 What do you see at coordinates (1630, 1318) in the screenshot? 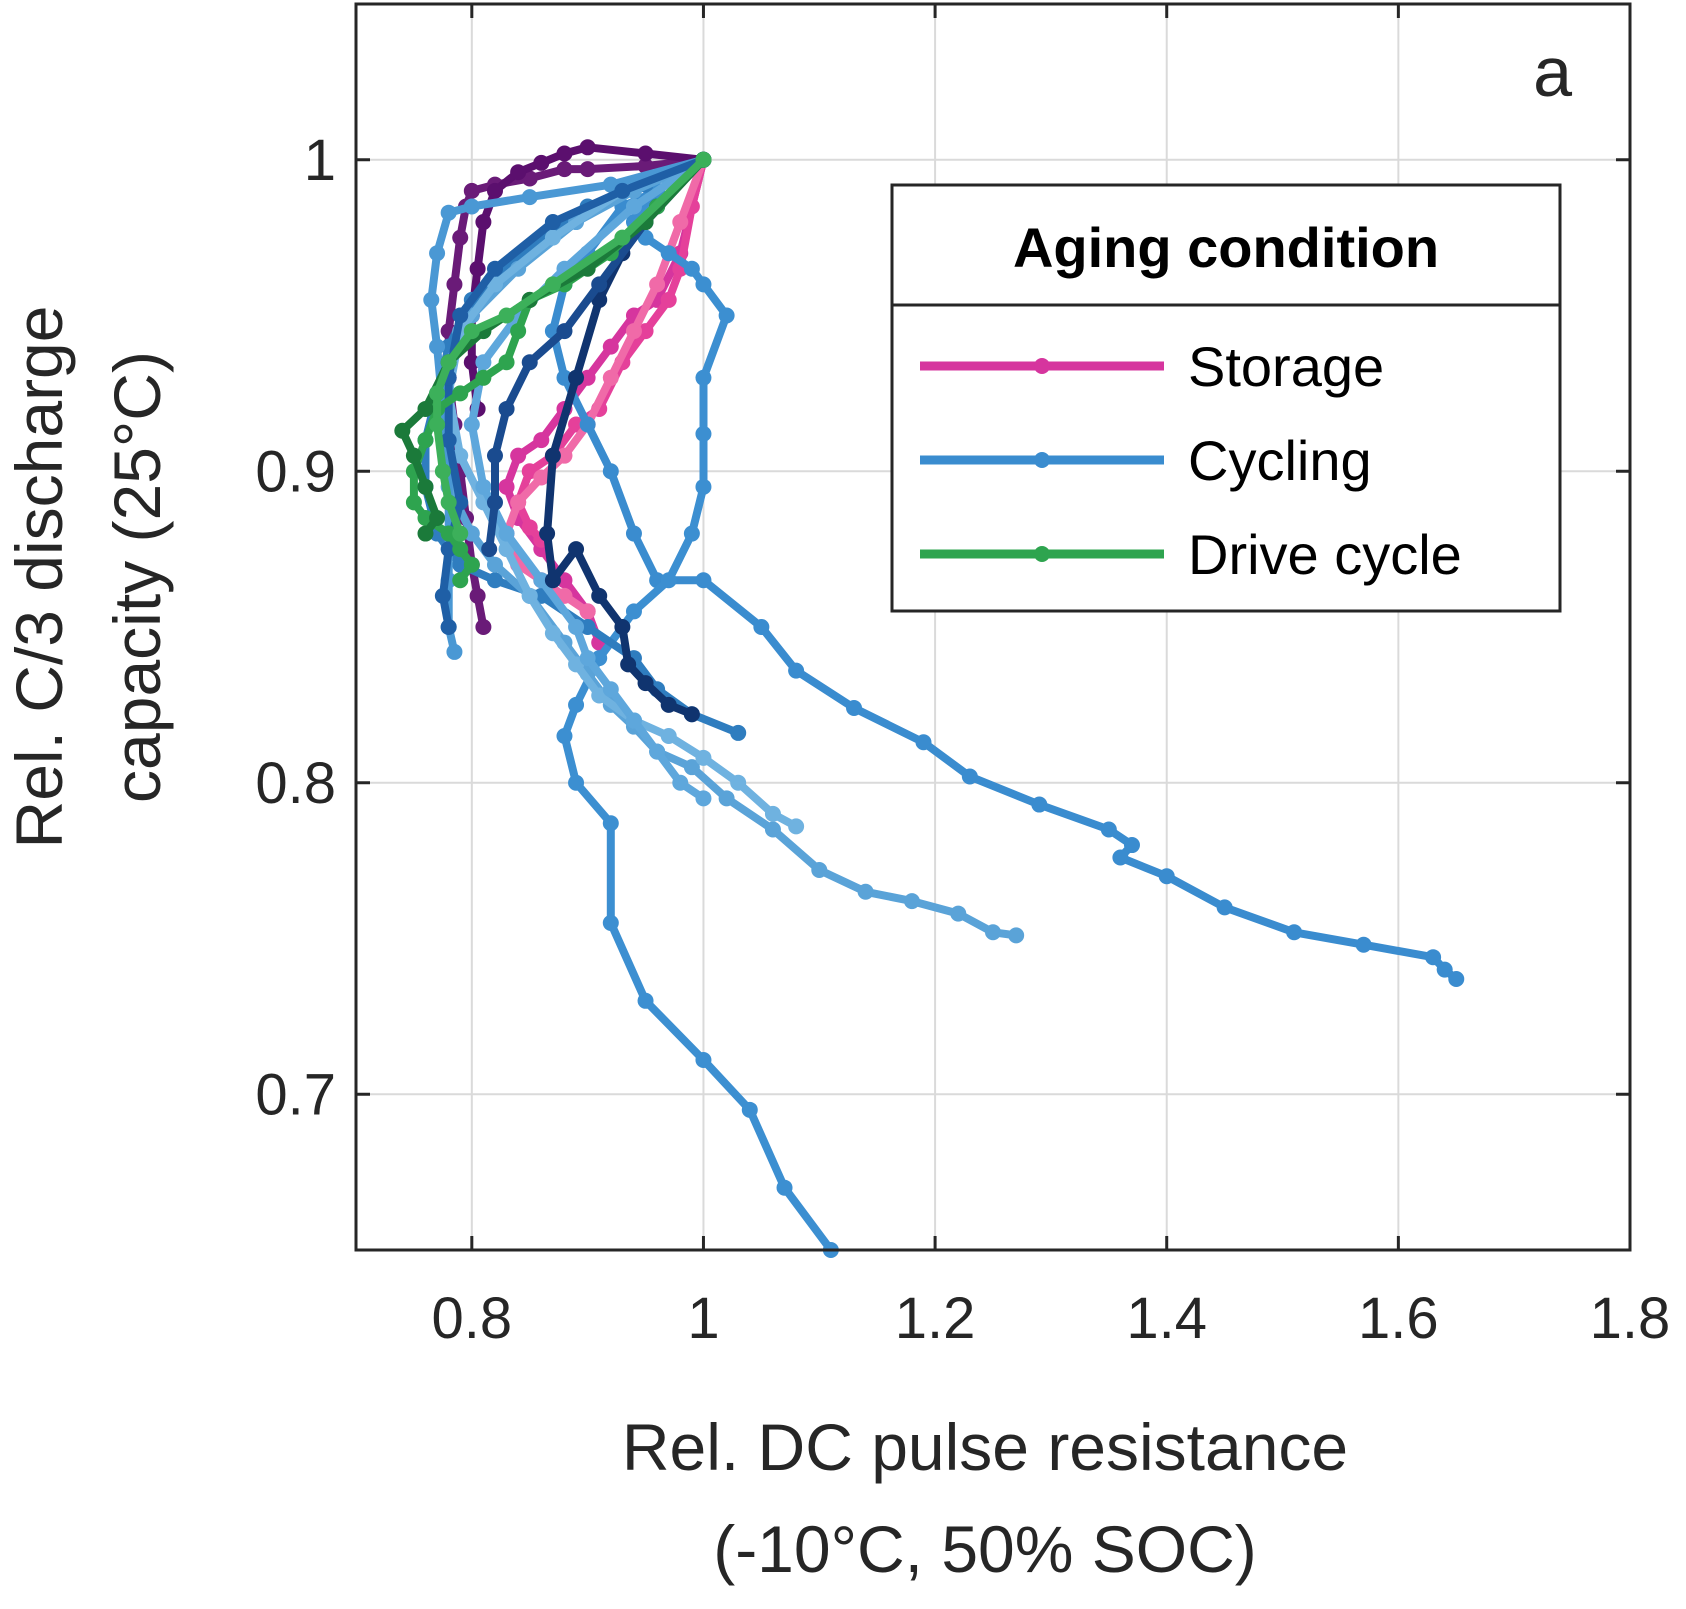
I see `x-tick-label: 1.8` at bounding box center [1630, 1318].